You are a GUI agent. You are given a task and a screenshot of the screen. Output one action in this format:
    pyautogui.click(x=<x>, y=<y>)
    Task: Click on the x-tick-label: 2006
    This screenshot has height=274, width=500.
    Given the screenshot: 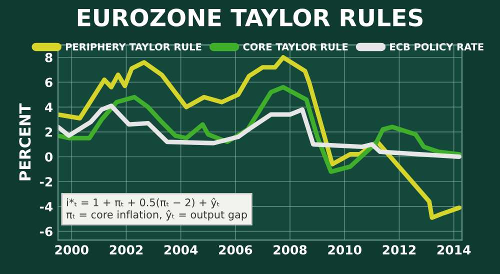 What is the action you would take?
    pyautogui.click(x=235, y=250)
    